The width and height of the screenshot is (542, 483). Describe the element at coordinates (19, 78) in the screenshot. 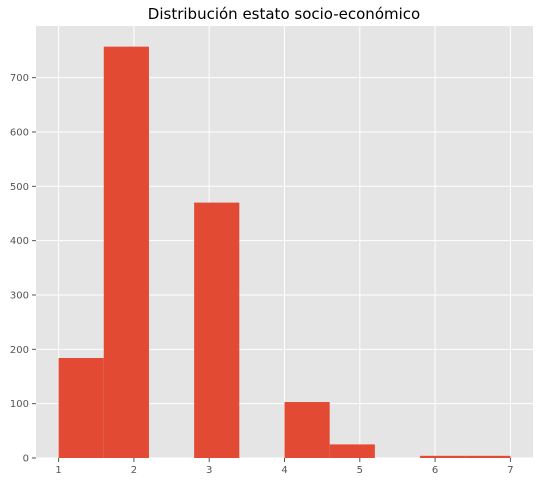

I see `y-tick-label: 700` at that location.